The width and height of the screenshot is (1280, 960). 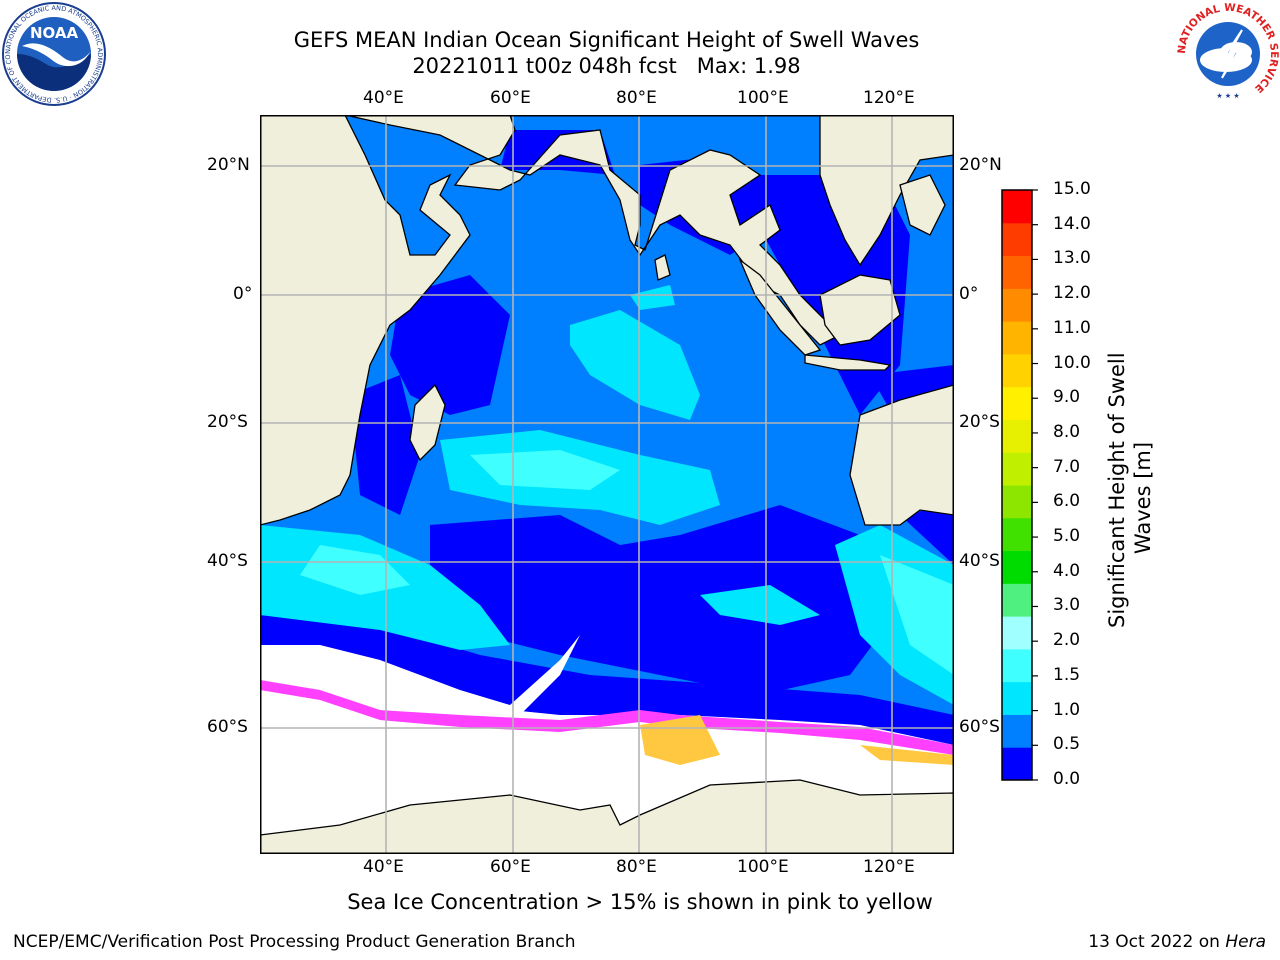 What do you see at coordinates (979, 561) in the screenshot?
I see `lat-label-right: 40°S` at bounding box center [979, 561].